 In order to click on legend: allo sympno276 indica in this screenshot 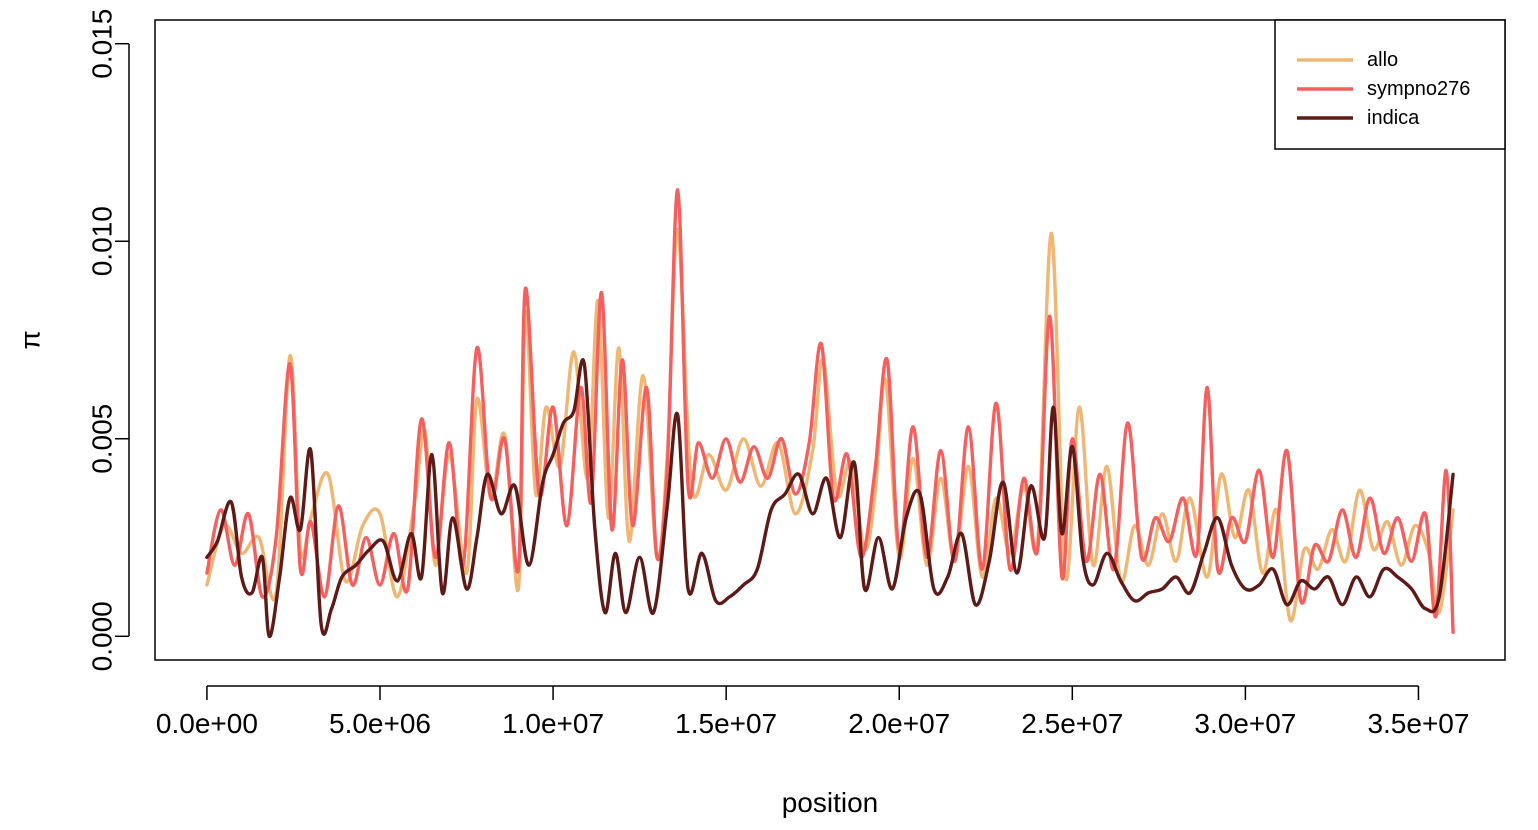, I will do `click(1390, 84)`.